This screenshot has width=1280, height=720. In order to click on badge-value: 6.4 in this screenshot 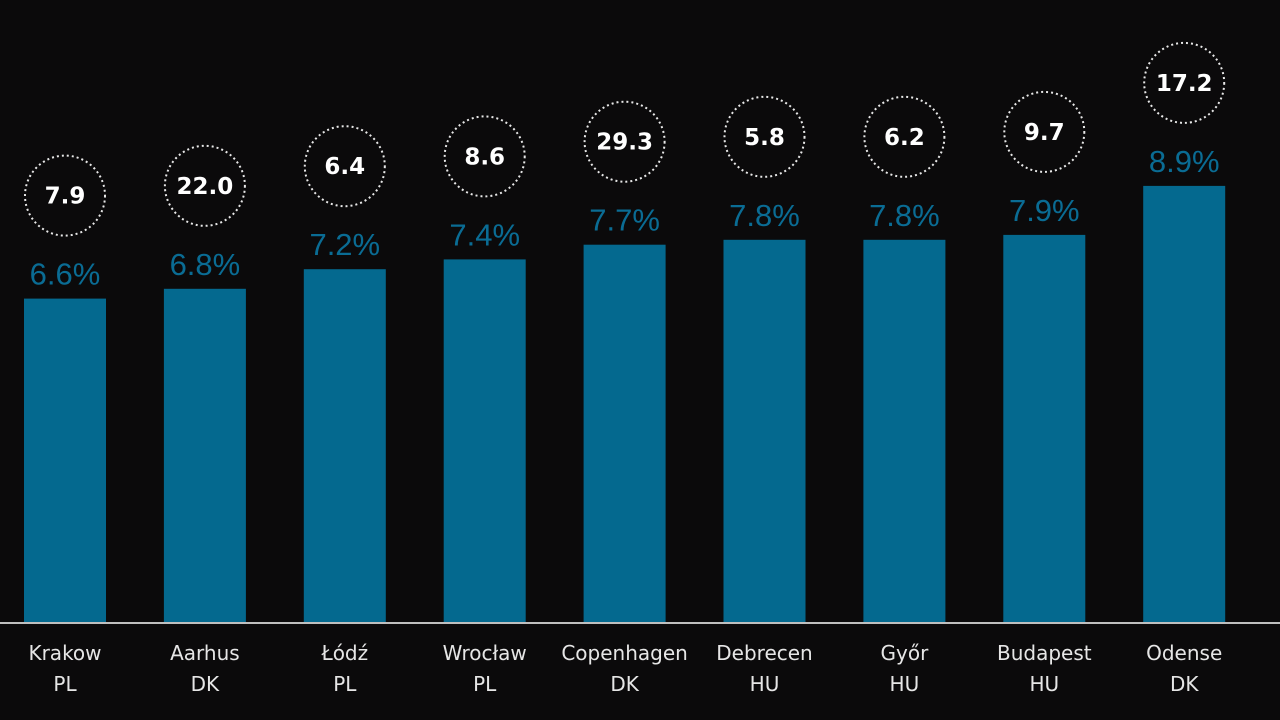, I will do `click(344, 167)`.